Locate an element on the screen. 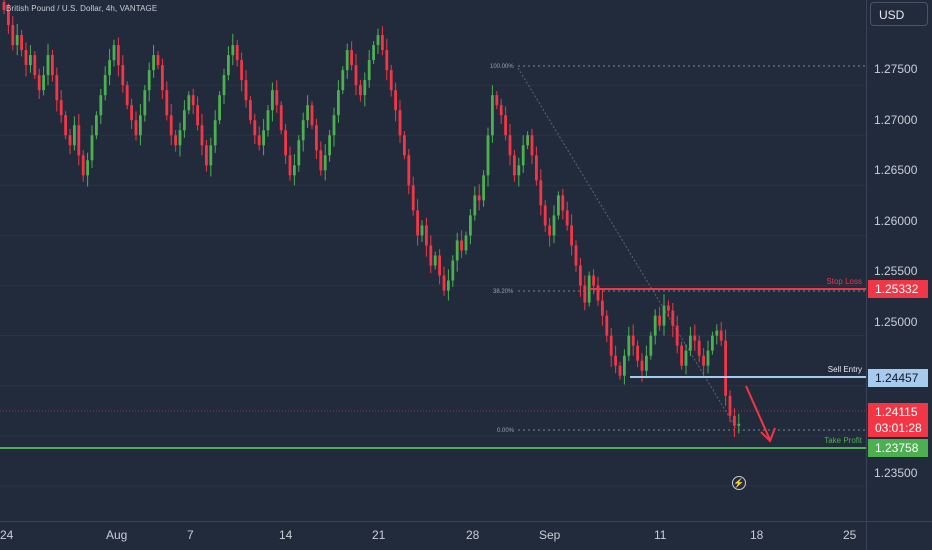 Image resolution: width=932 pixels, height=550 pixels. projection-arrow is located at coordinates (760, 414).